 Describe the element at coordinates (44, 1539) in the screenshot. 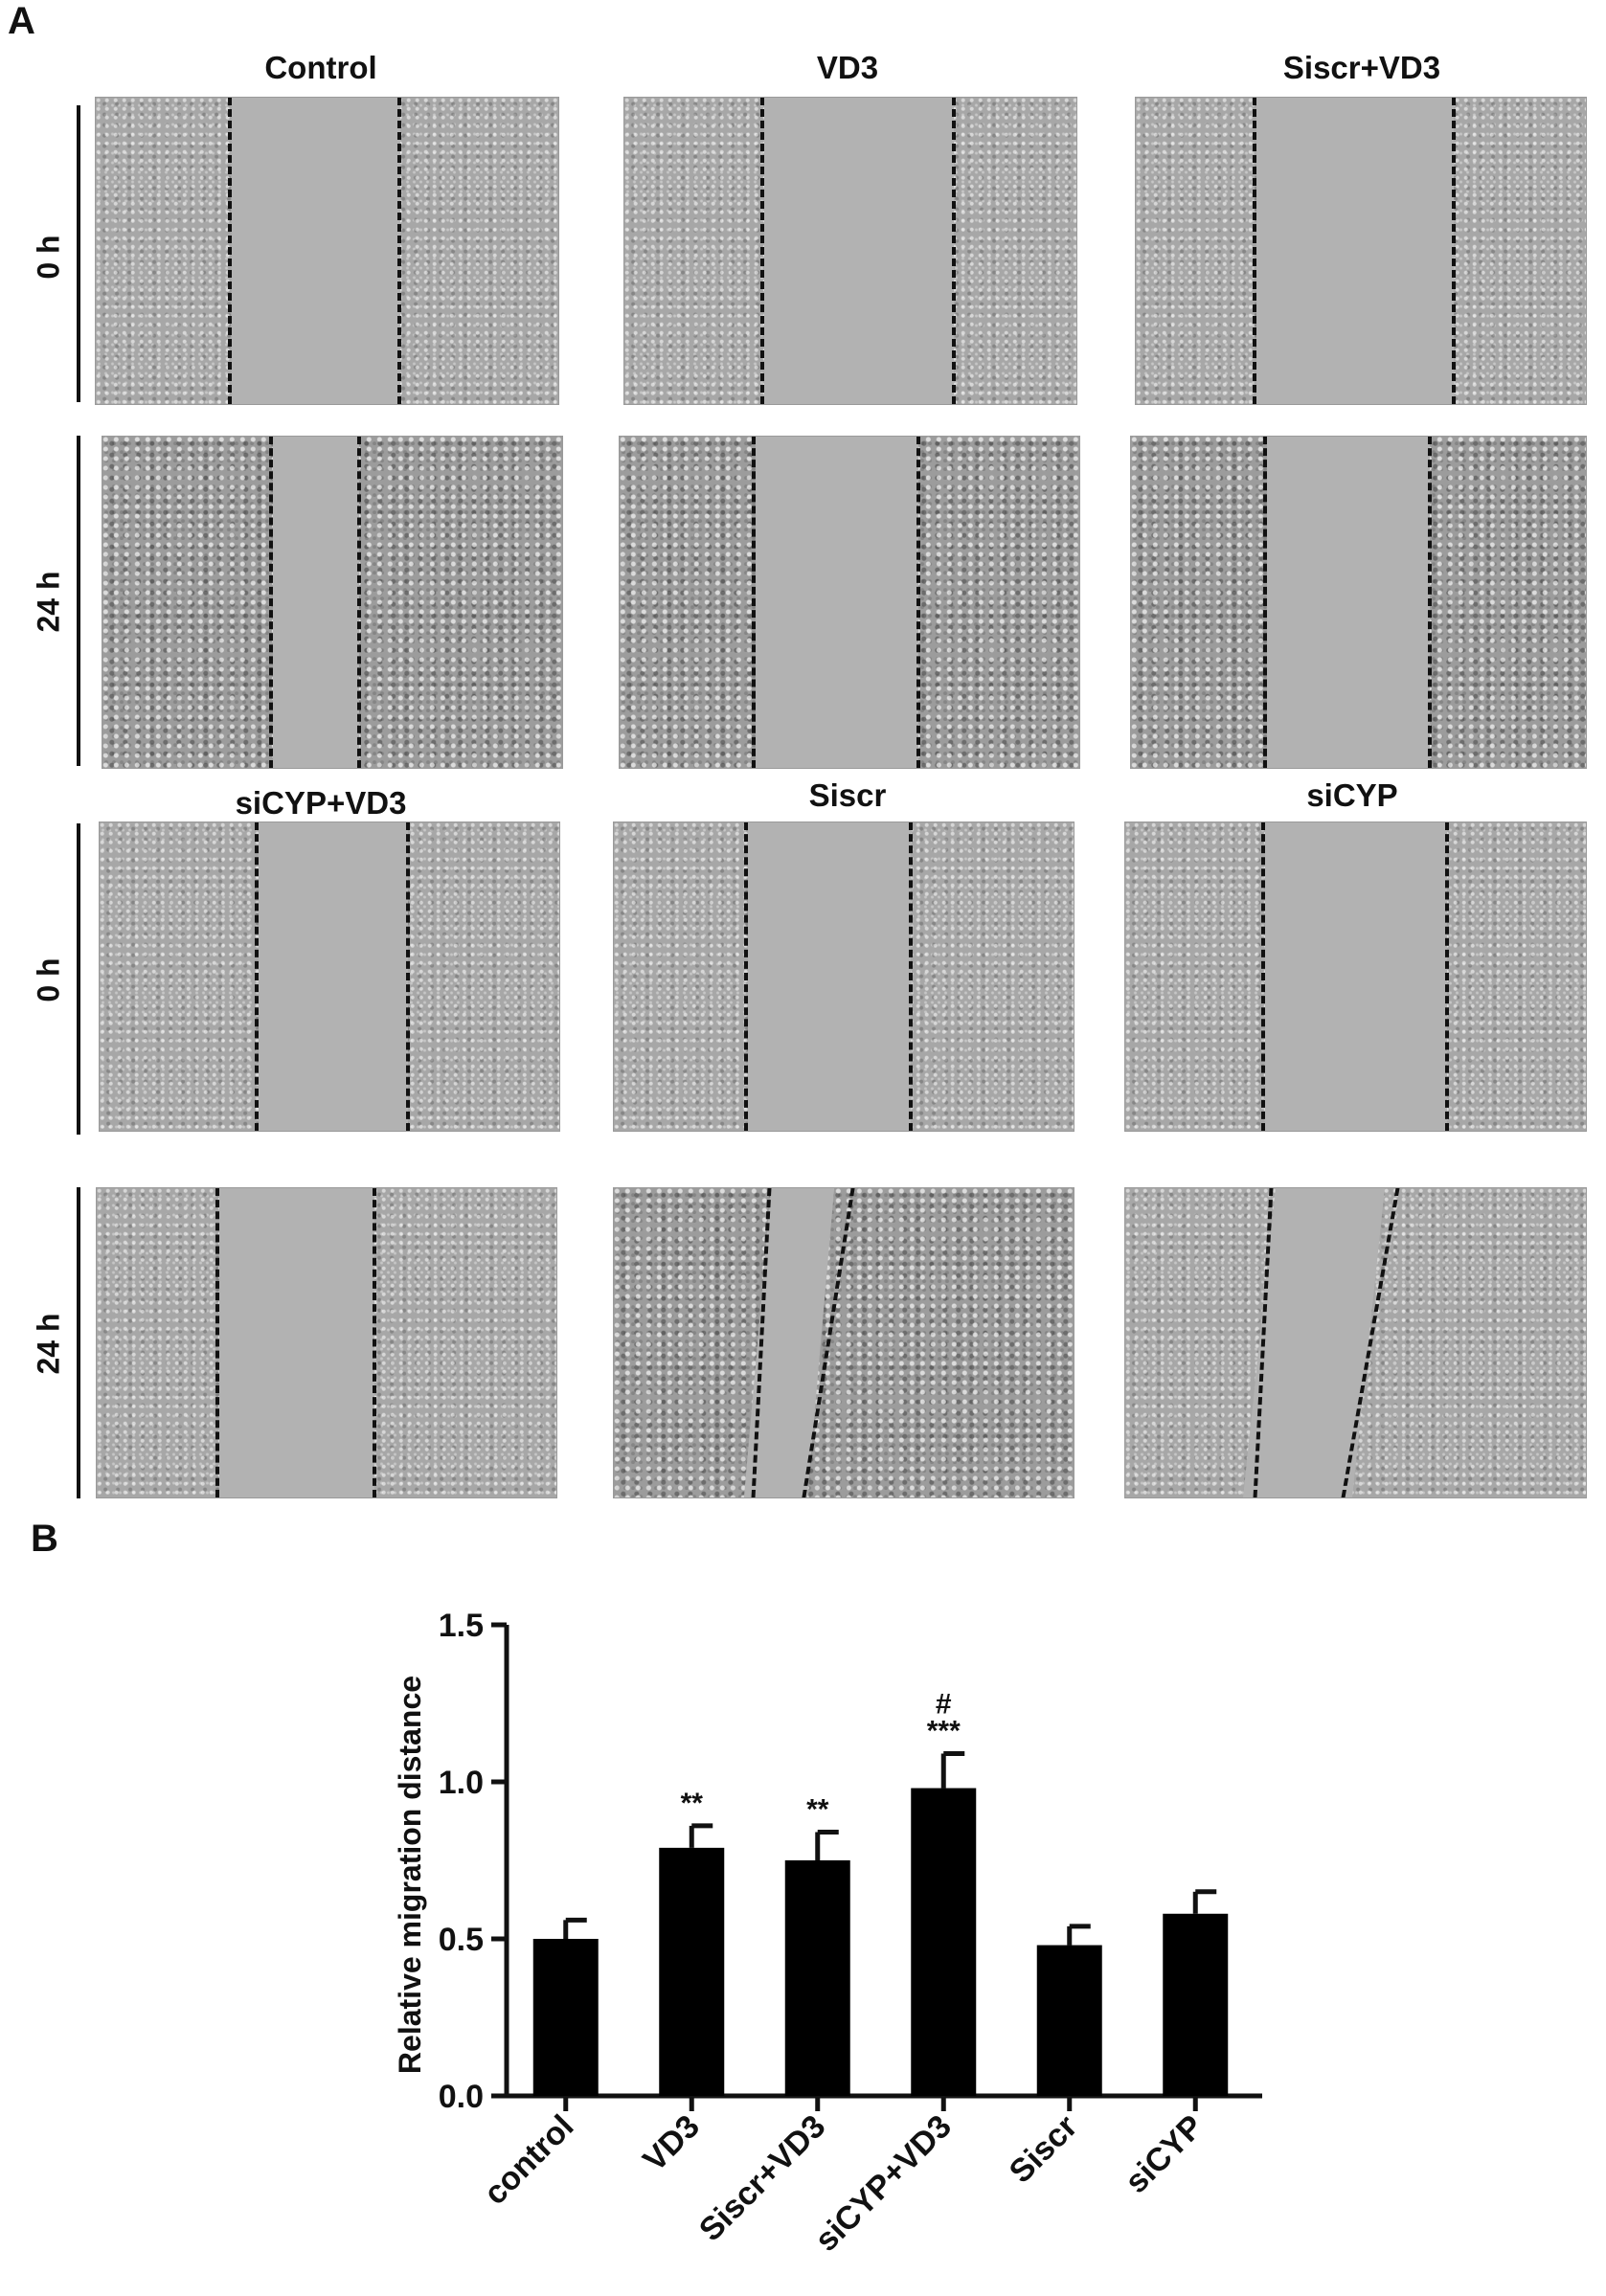

I see `panel-b-letter: B` at that location.